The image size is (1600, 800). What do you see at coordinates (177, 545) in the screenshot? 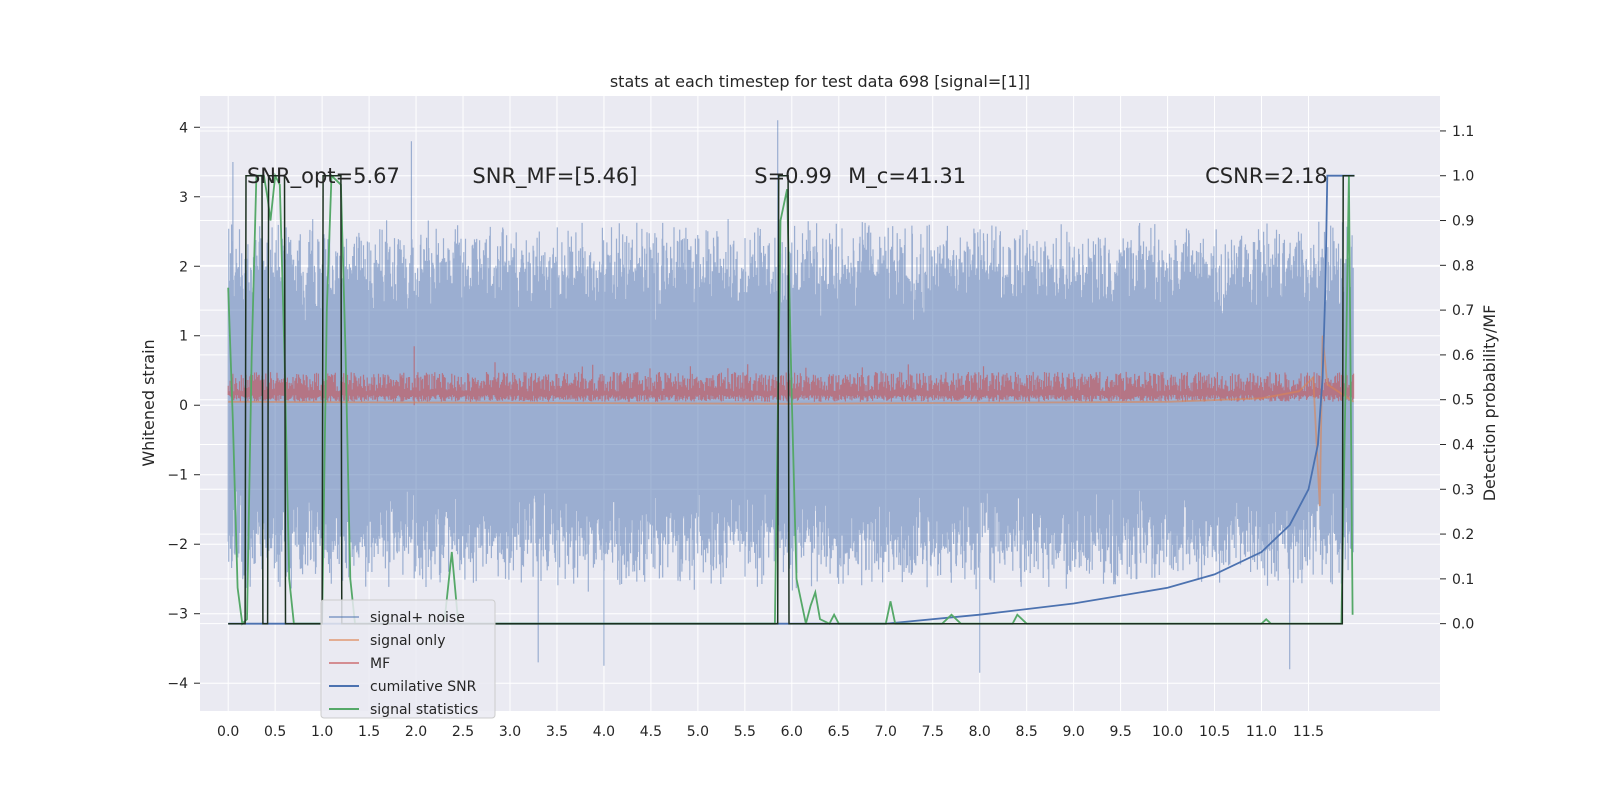
I see `y-left-tick-label: −2` at bounding box center [177, 545].